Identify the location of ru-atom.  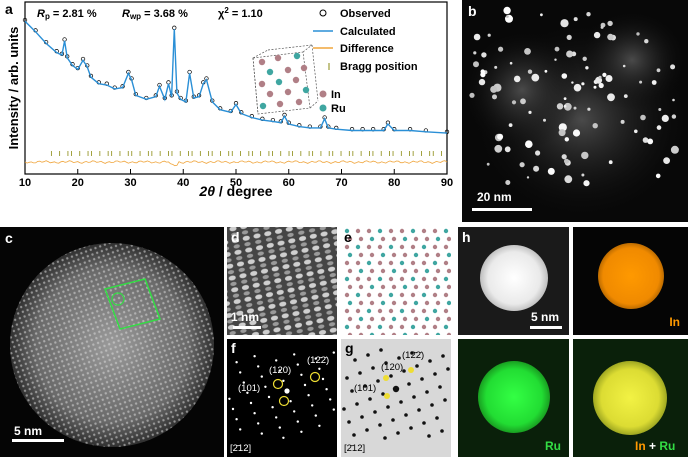
(297, 56).